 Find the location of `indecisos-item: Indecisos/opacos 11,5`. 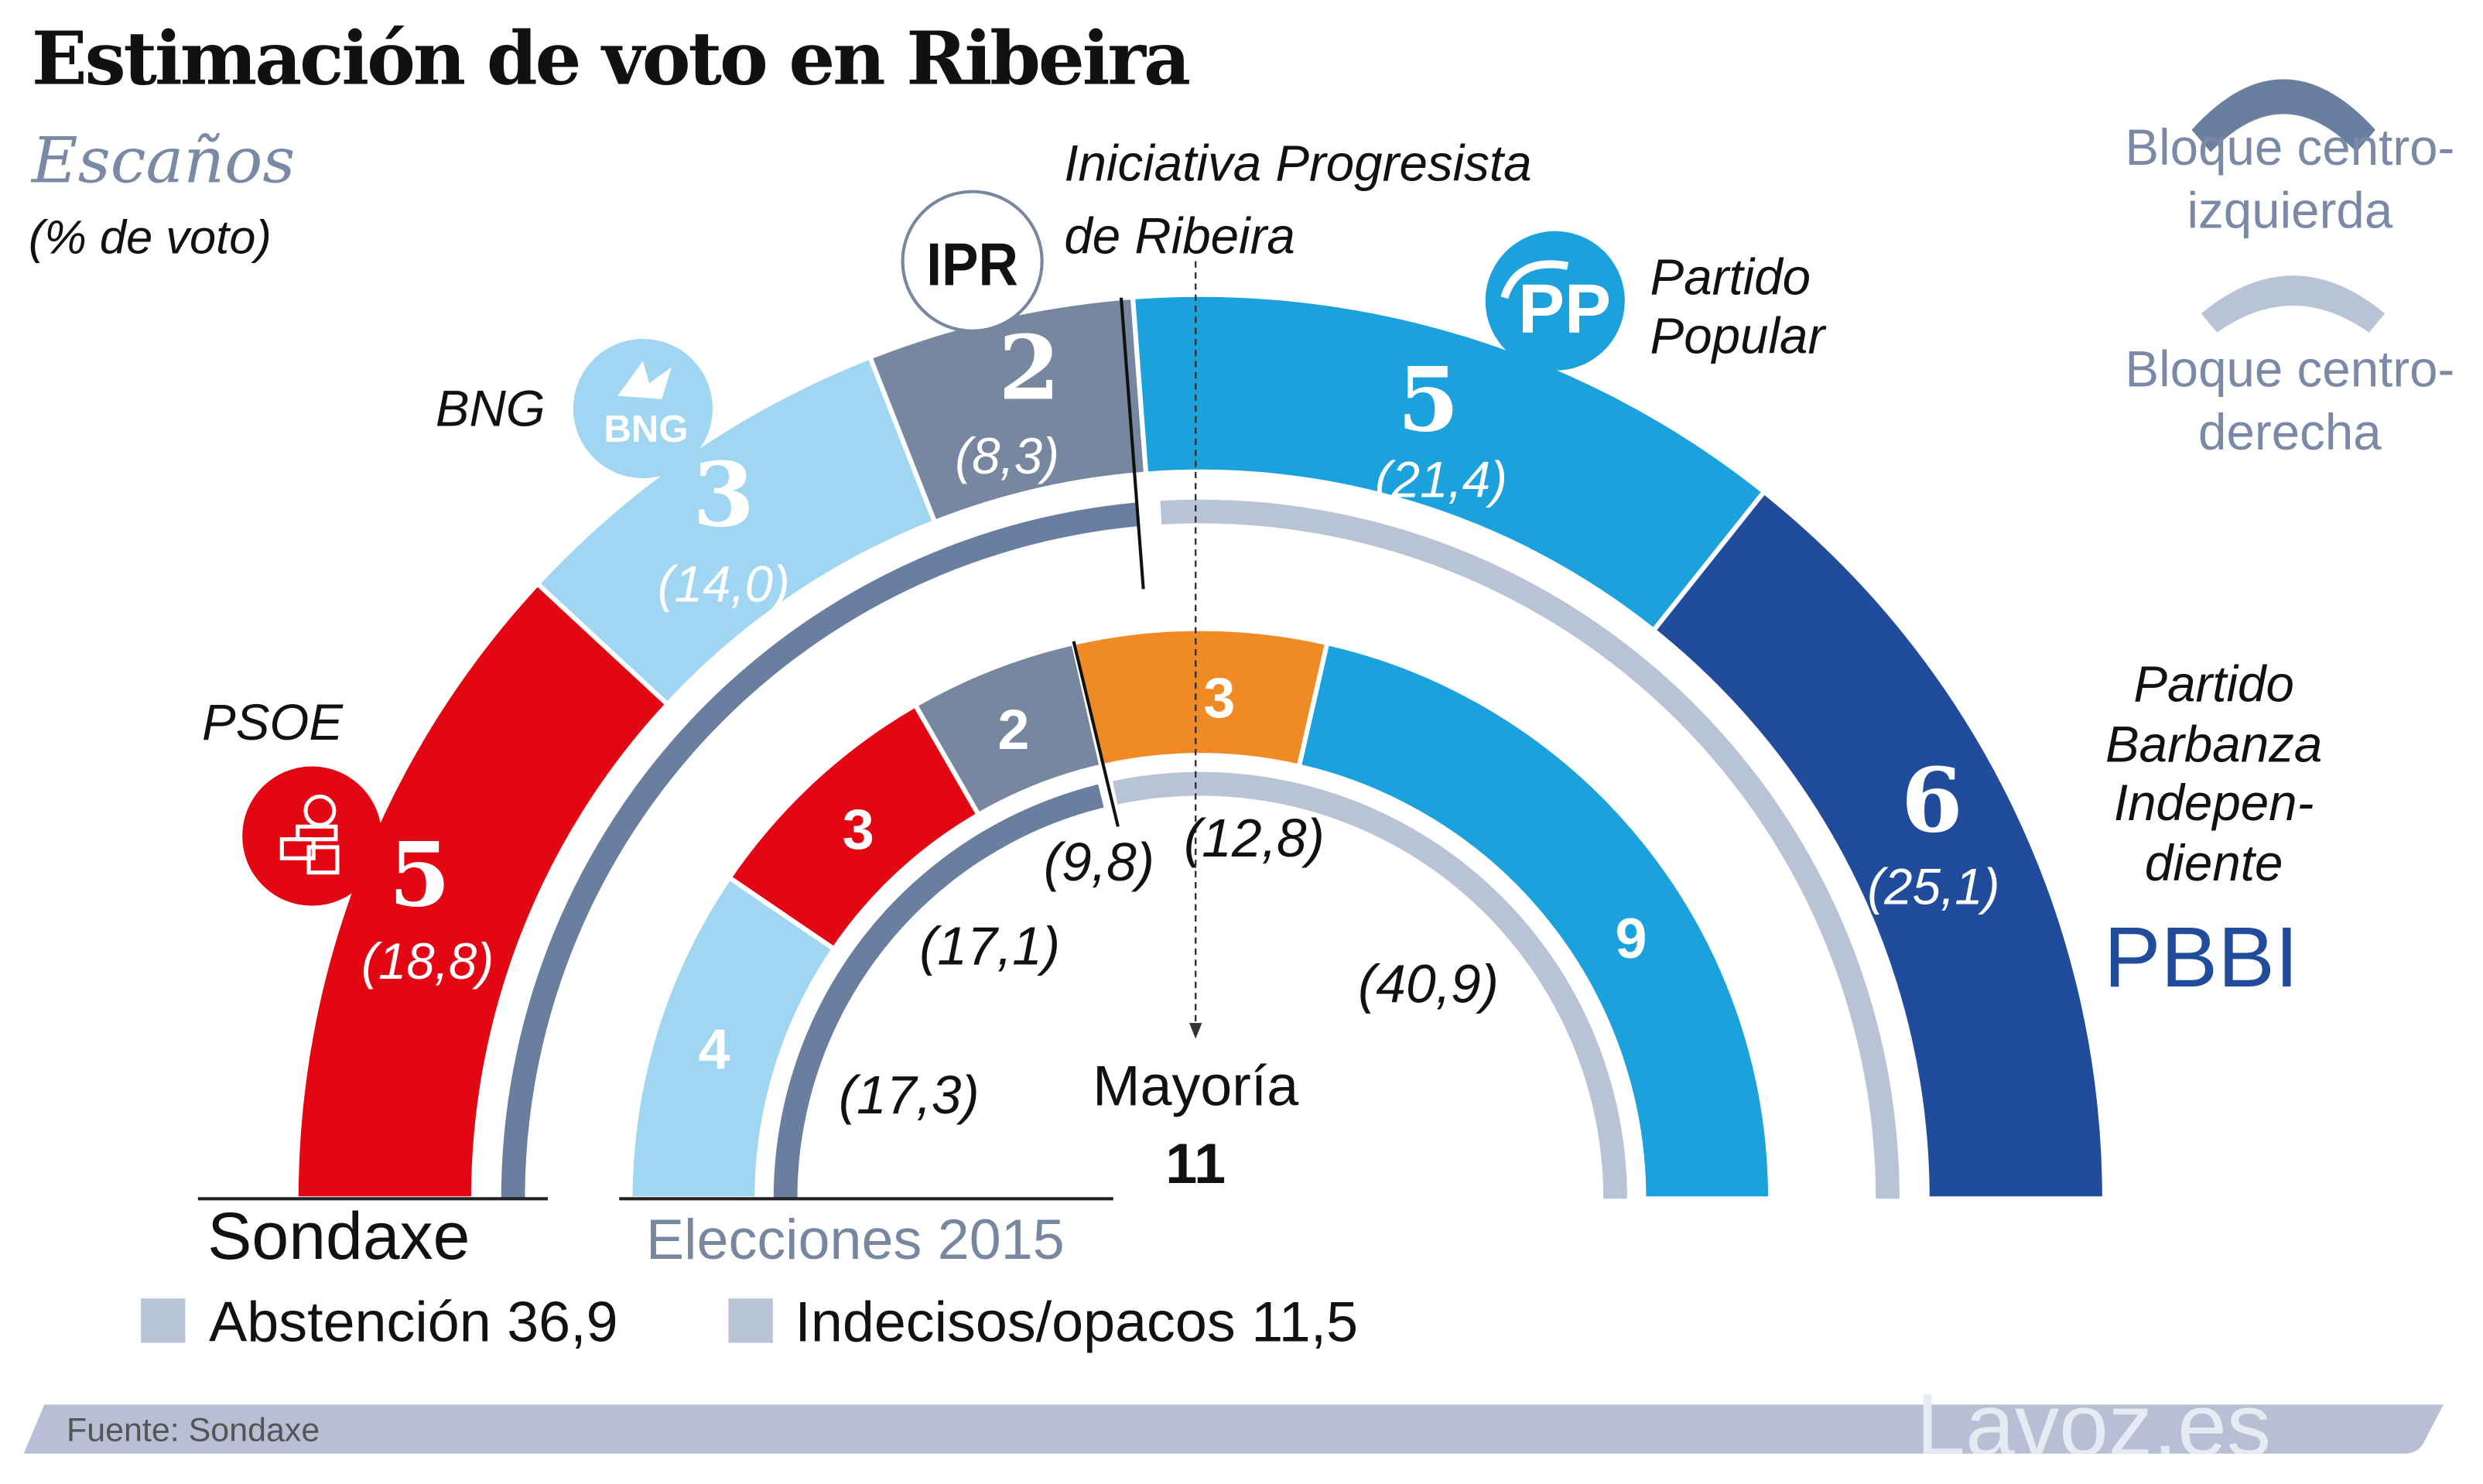

indecisos-item: Indecisos/opacos 11,5 is located at coordinates (1076, 1322).